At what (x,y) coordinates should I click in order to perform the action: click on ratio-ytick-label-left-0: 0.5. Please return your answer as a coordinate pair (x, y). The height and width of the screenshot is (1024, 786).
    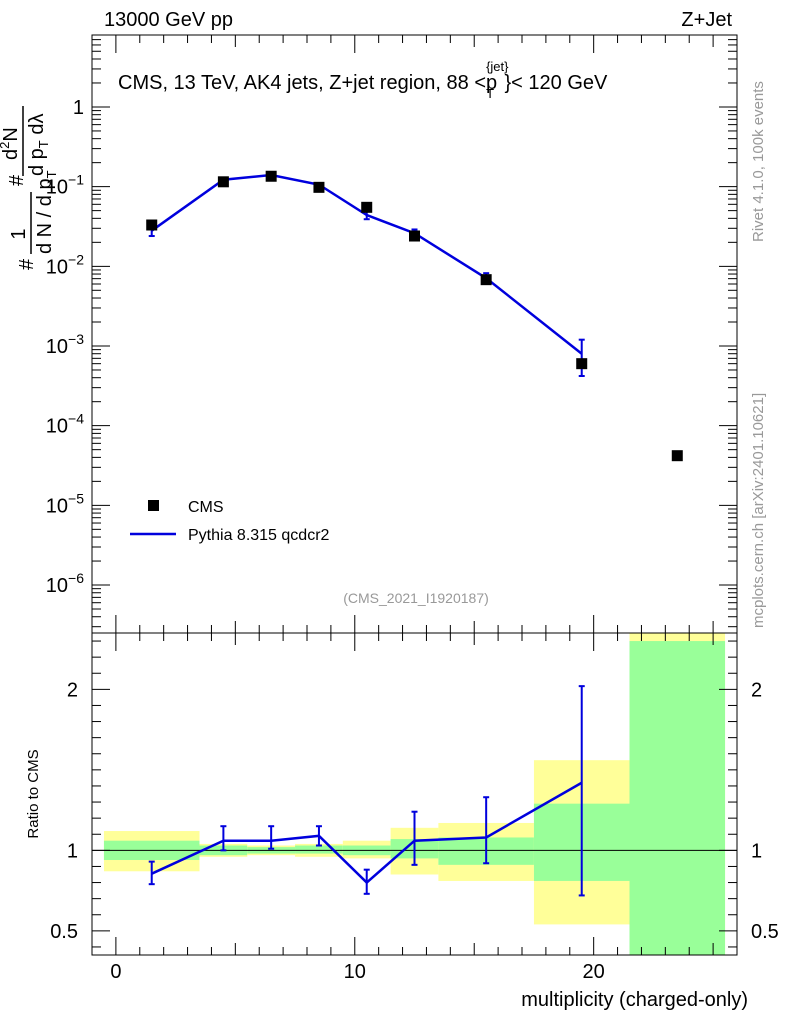
    Looking at the image, I should click on (64, 932).